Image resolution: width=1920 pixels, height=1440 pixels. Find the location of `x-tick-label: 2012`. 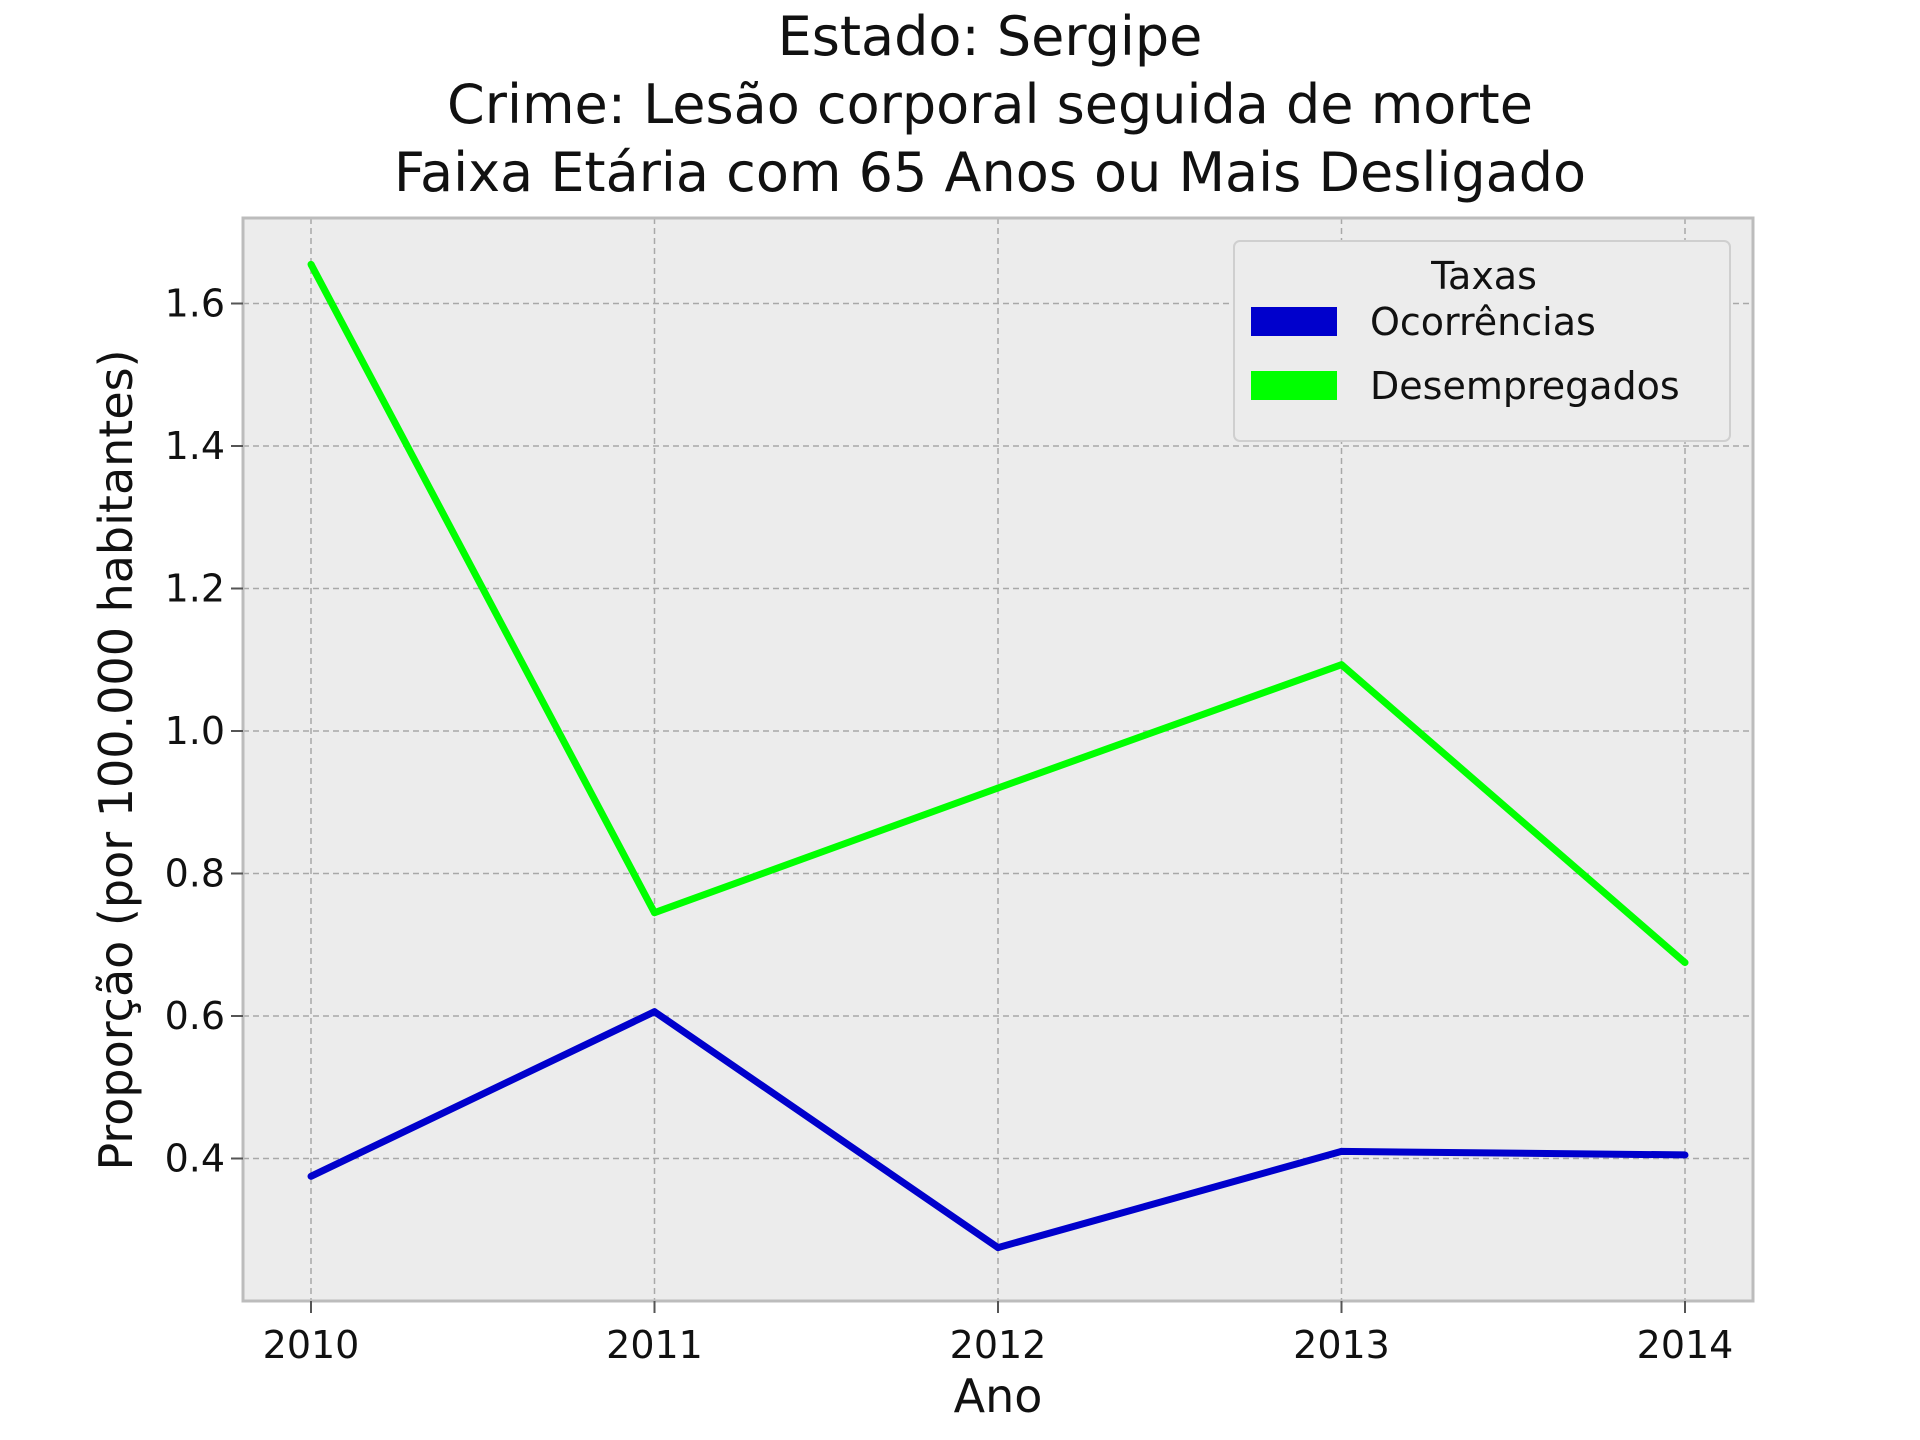

x-tick-label: 2012 is located at coordinates (998, 1345).